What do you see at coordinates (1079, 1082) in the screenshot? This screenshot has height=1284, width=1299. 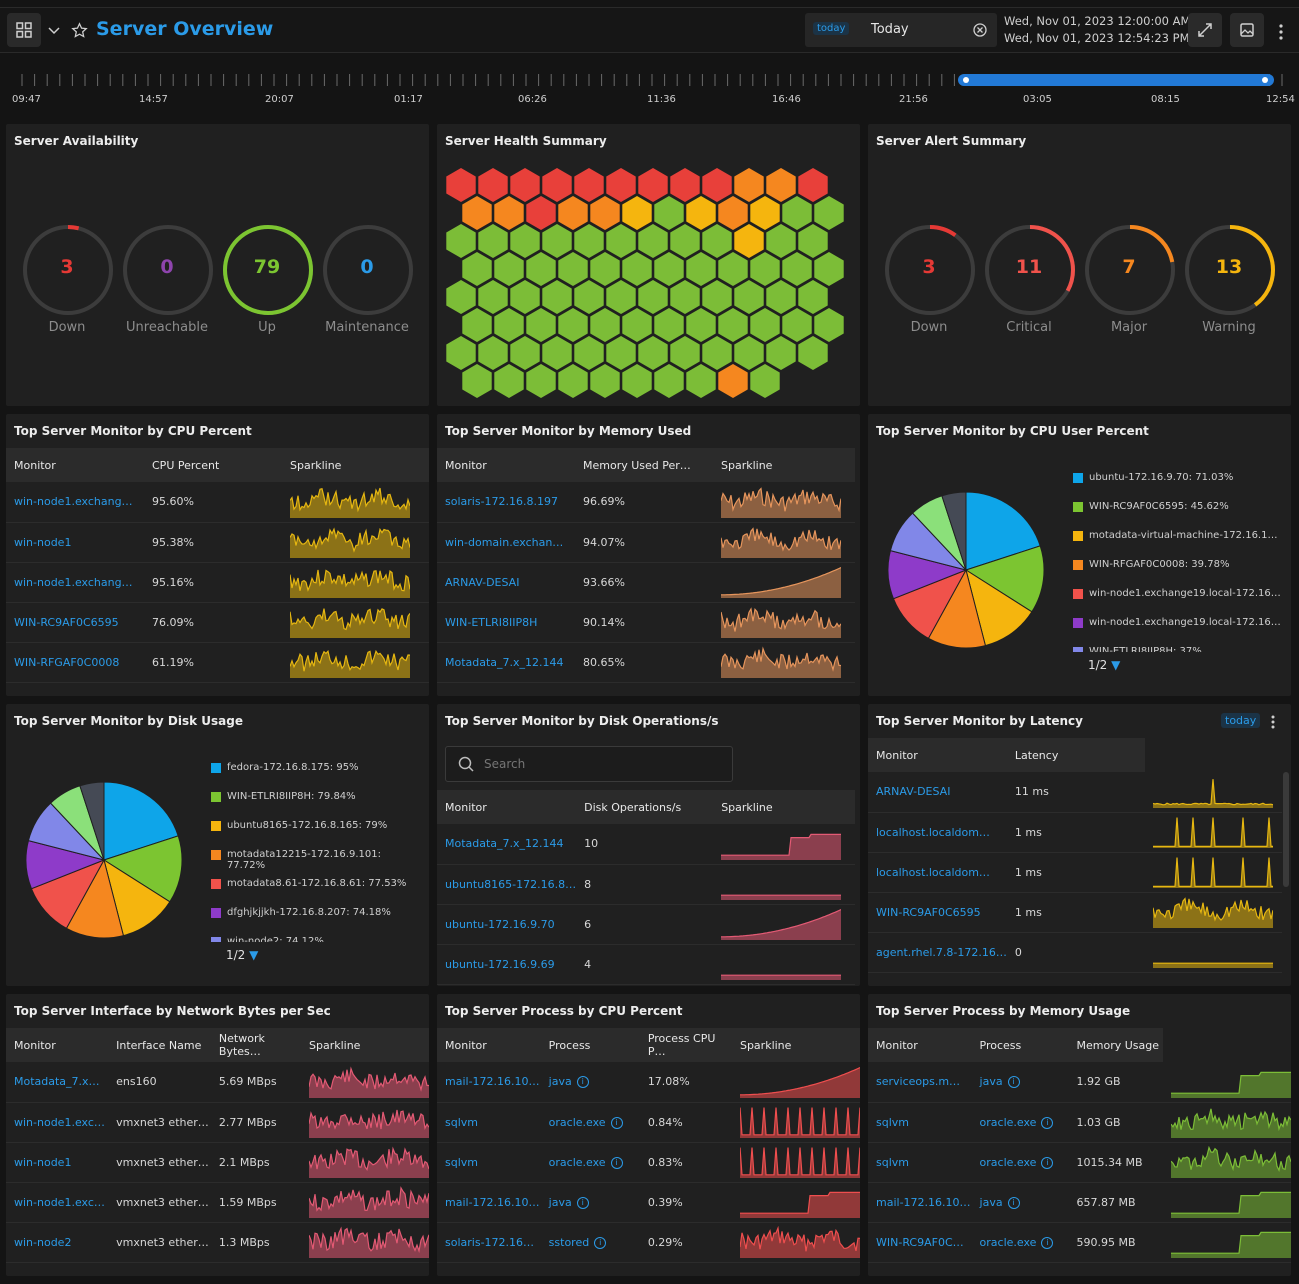 I see `table-row: serviceops.m… java i 1.92 GB` at bounding box center [1079, 1082].